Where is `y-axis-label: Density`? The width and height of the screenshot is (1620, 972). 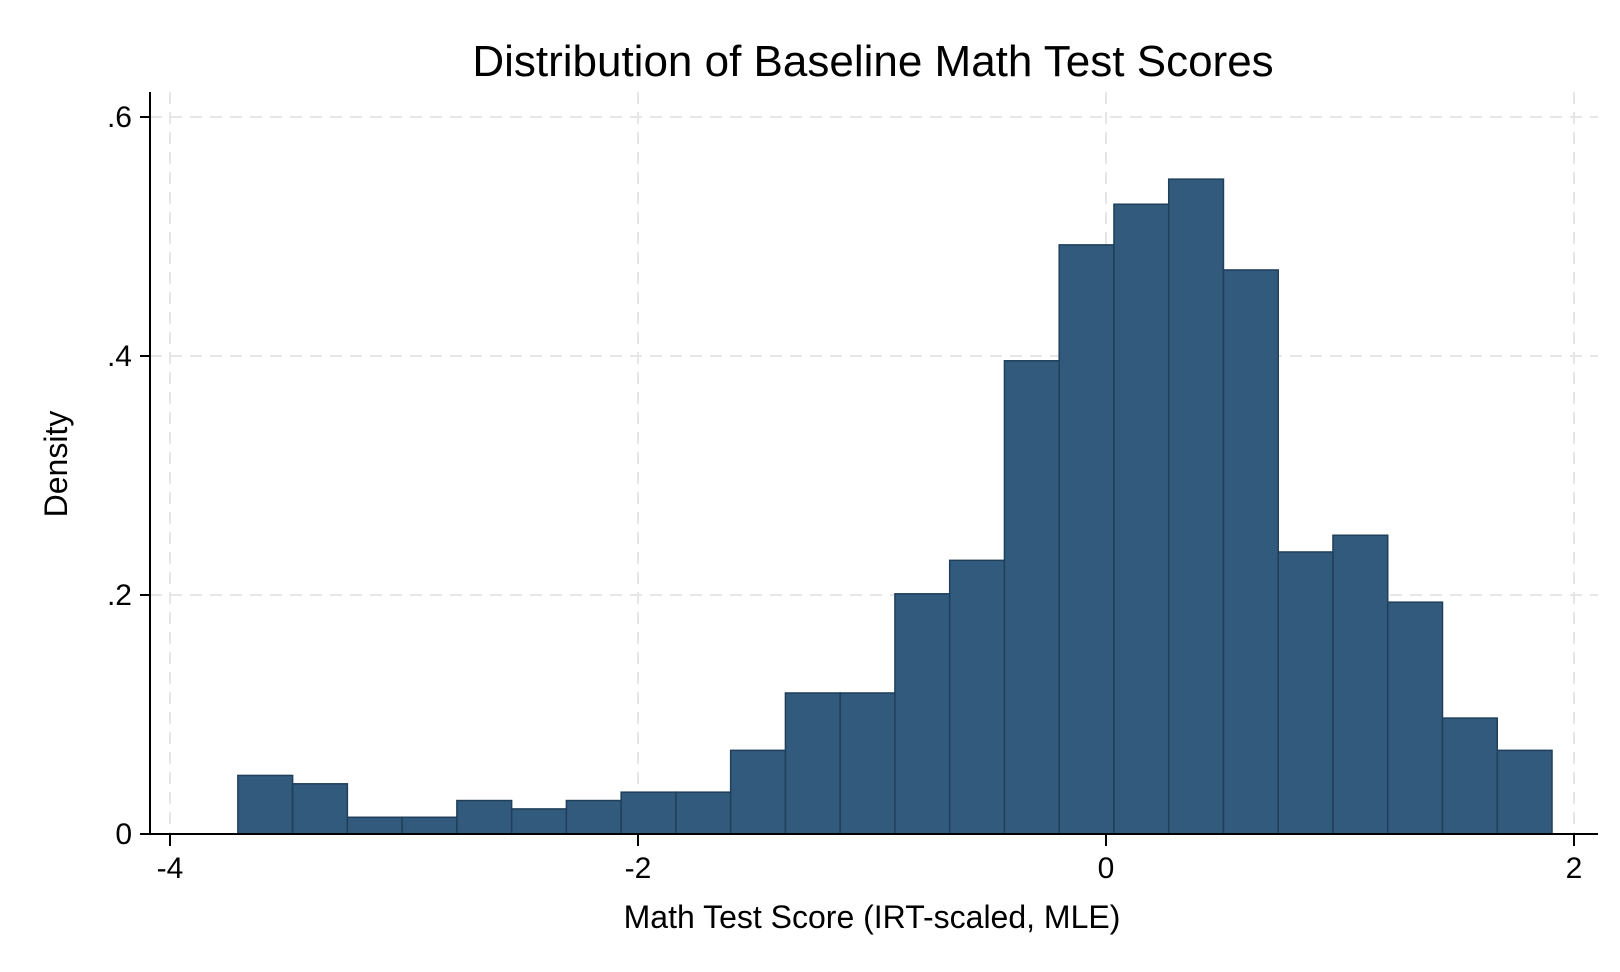 y-axis-label: Density is located at coordinates (56, 464).